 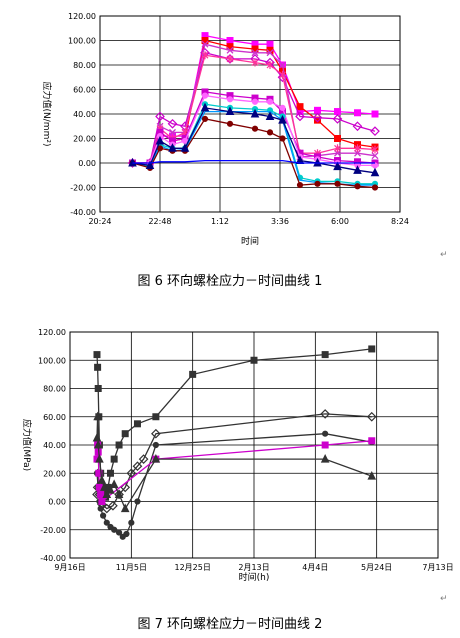 What do you see at coordinates (47, 114) in the screenshot?
I see `y-axis-label: 应力值(N/mm²)` at bounding box center [47, 114].